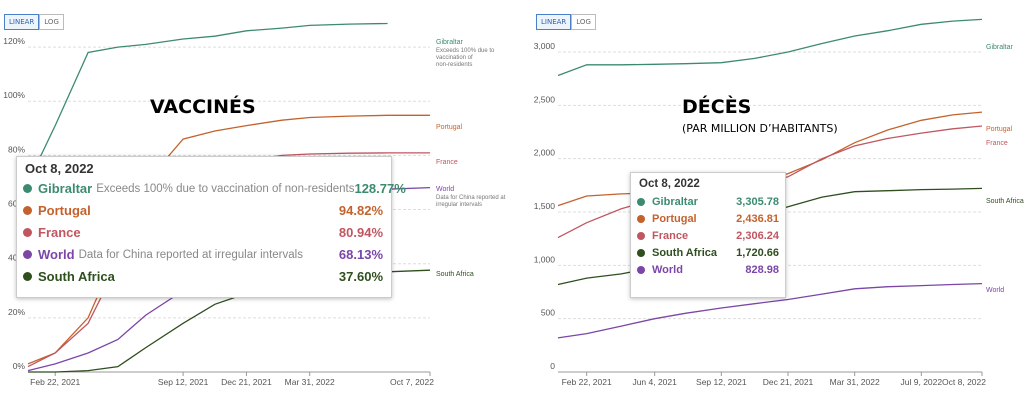  What do you see at coordinates (360, 232) in the screenshot?
I see `tooltip-series-value: 80.94%` at bounding box center [360, 232].